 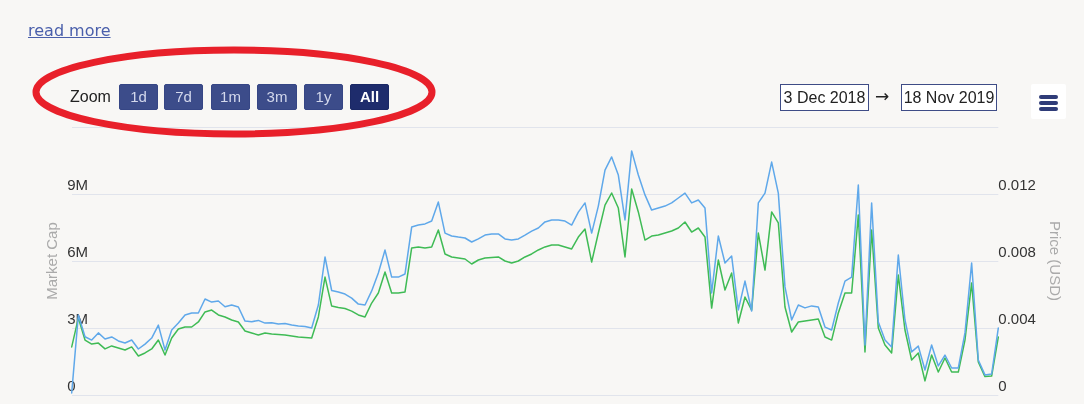 I want to click on y2-tick-label: 0.008, so click(x=1017, y=252).